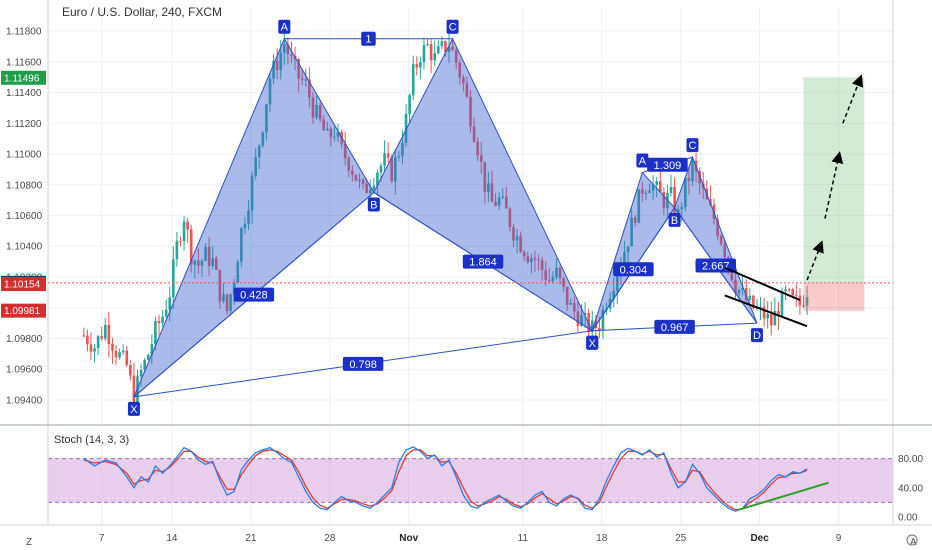 The width and height of the screenshot is (932, 550). Describe the element at coordinates (22, 285) in the screenshot. I see `price-label: 1.10154` at that location.